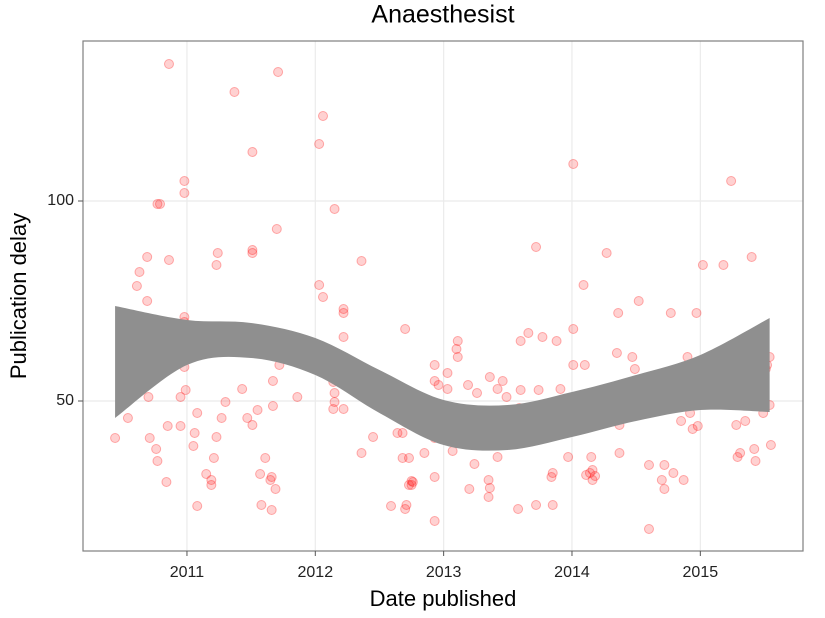  Describe the element at coordinates (60, 200) in the screenshot. I see `y-tick-label: 100` at that location.